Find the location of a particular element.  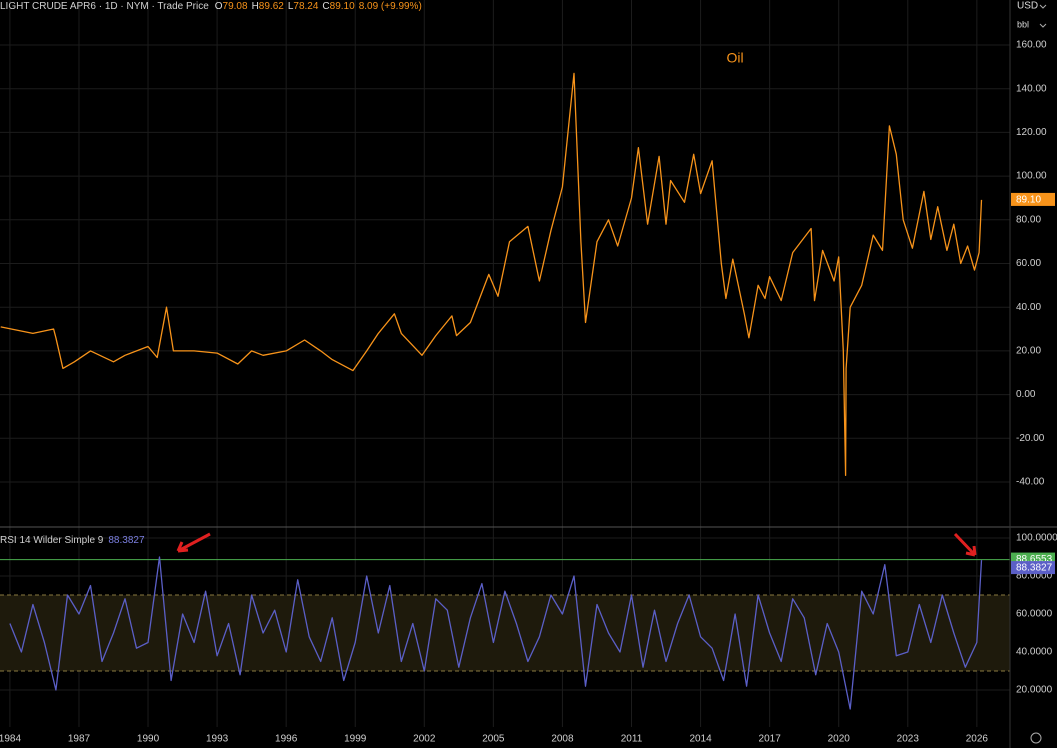

y-tick-label: 40.0000 is located at coordinates (1034, 652).